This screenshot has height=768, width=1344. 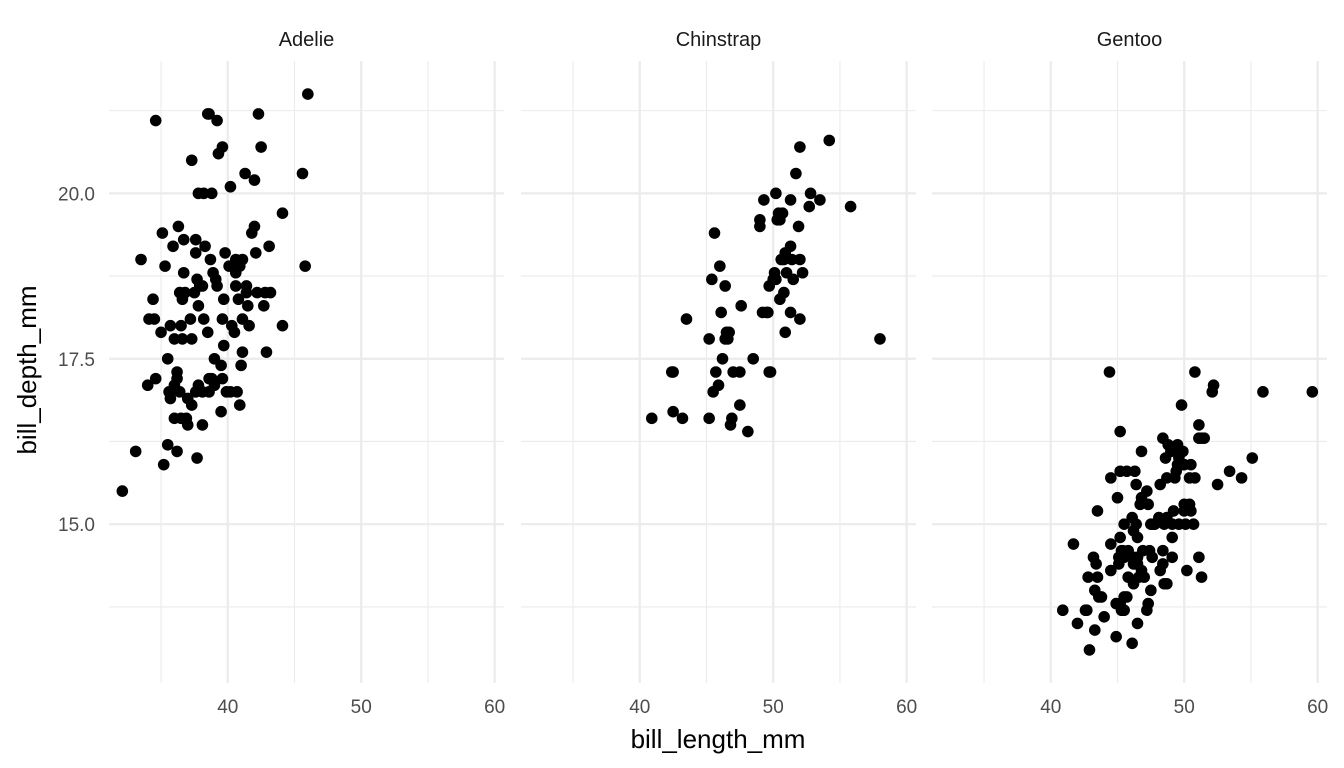 I want to click on x-axis-title: bill_length_mm, so click(x=718, y=739).